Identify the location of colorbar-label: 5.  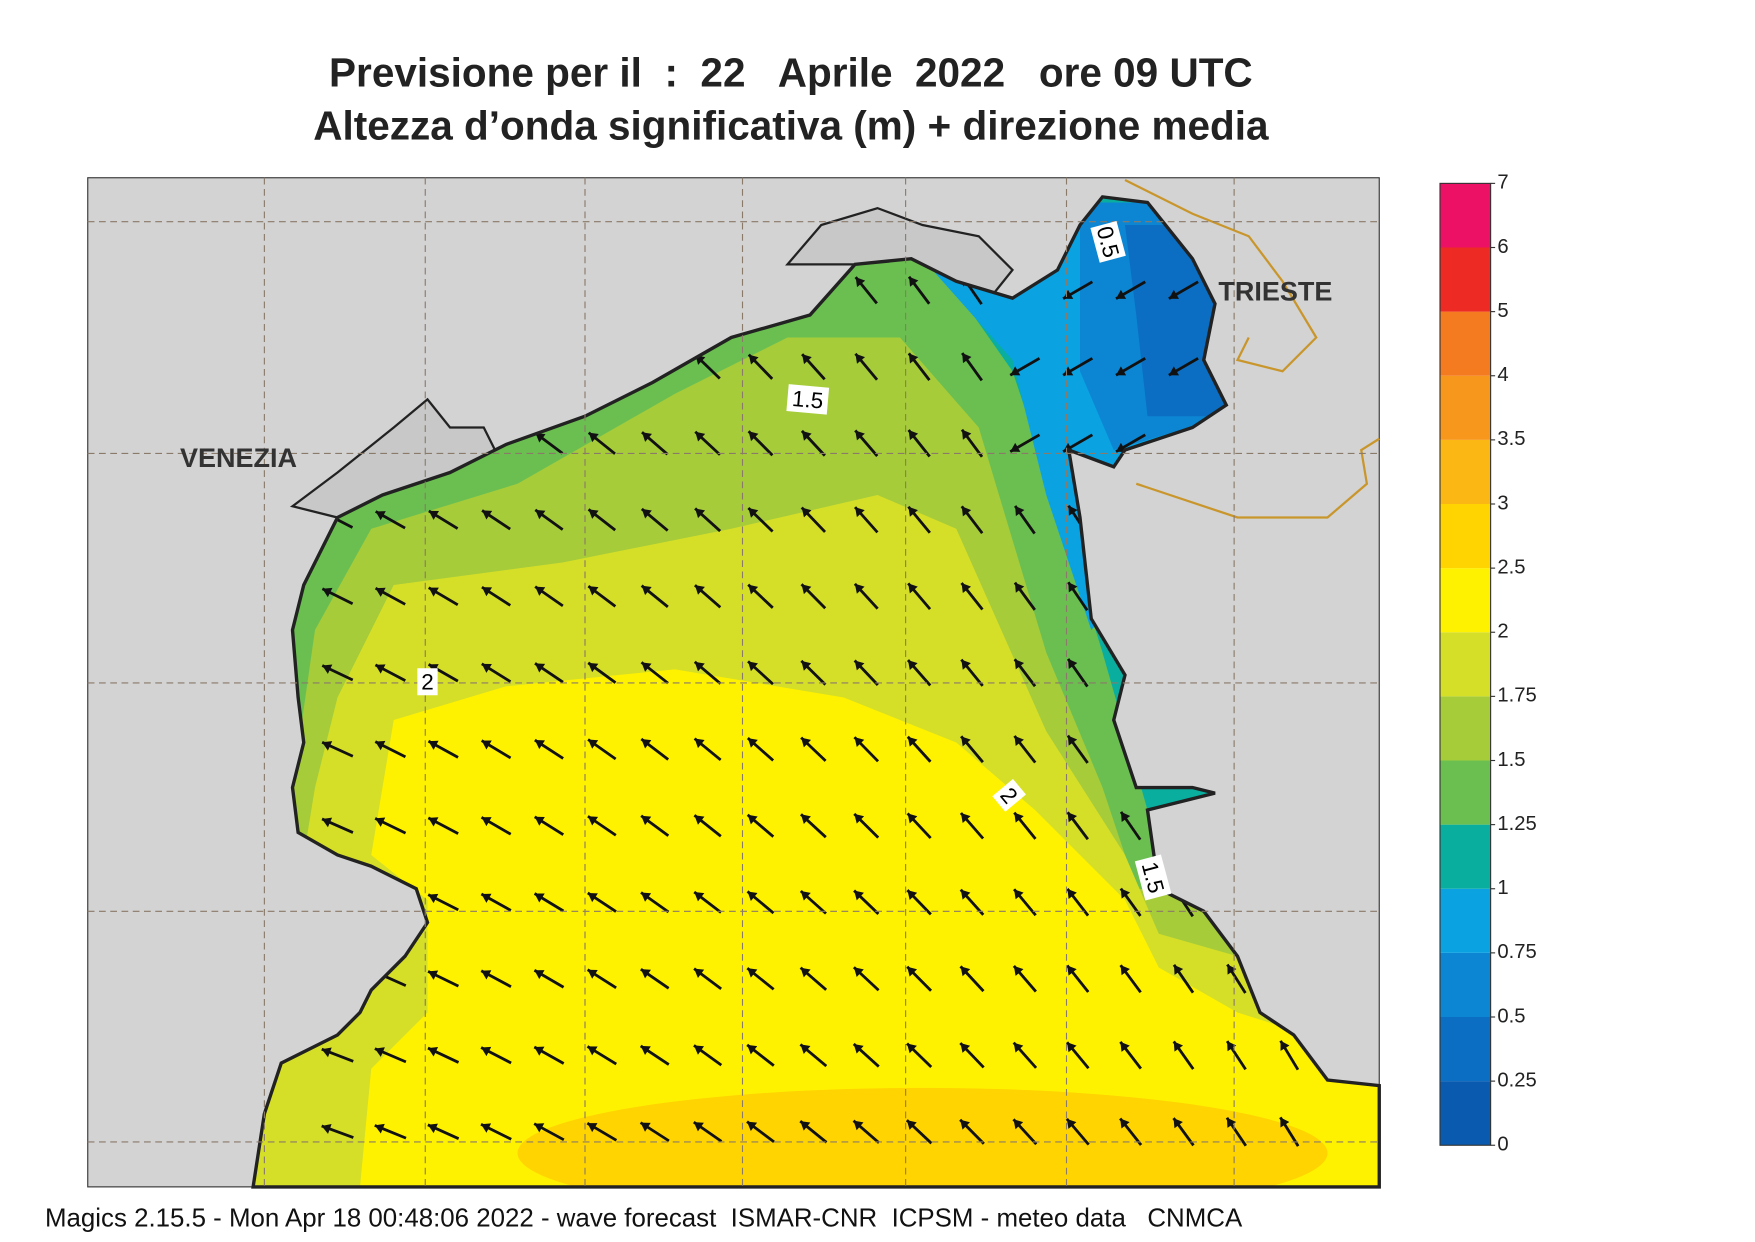
(1502, 311).